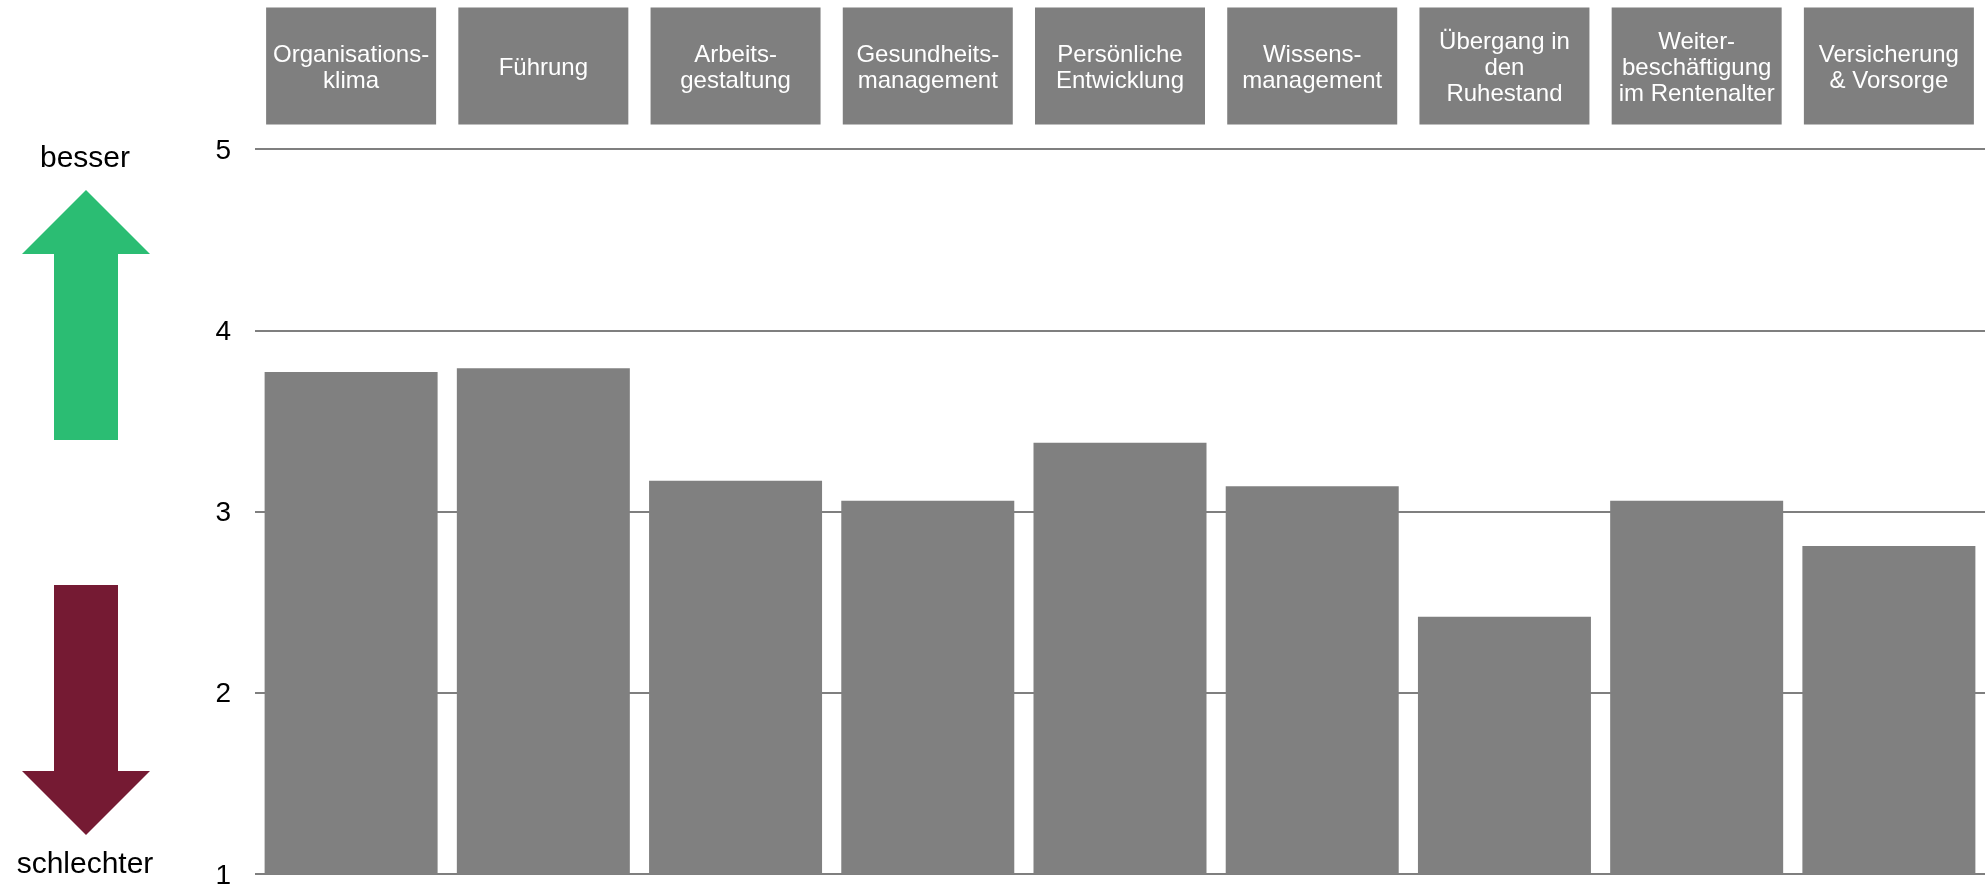 The image size is (1985, 888). Describe the element at coordinates (1120, 66) in the screenshot. I see `x-tick-label: Persönliche Entwicklung` at that location.